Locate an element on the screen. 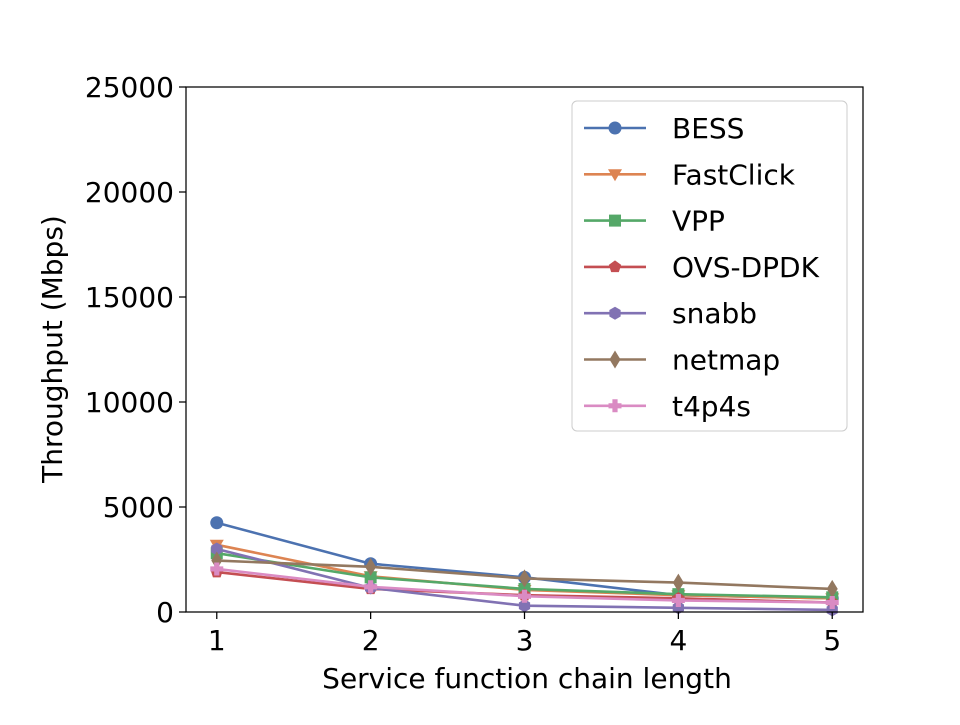 This screenshot has height=725, width=960. legend-box is located at coordinates (709, 266).